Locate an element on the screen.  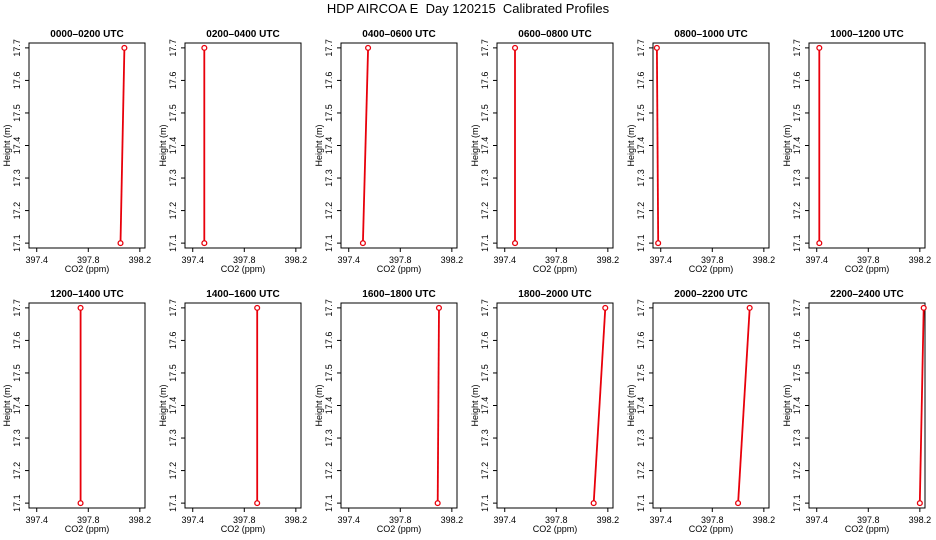
panel-title: 1400–1600 UTC is located at coordinates (242, 294).